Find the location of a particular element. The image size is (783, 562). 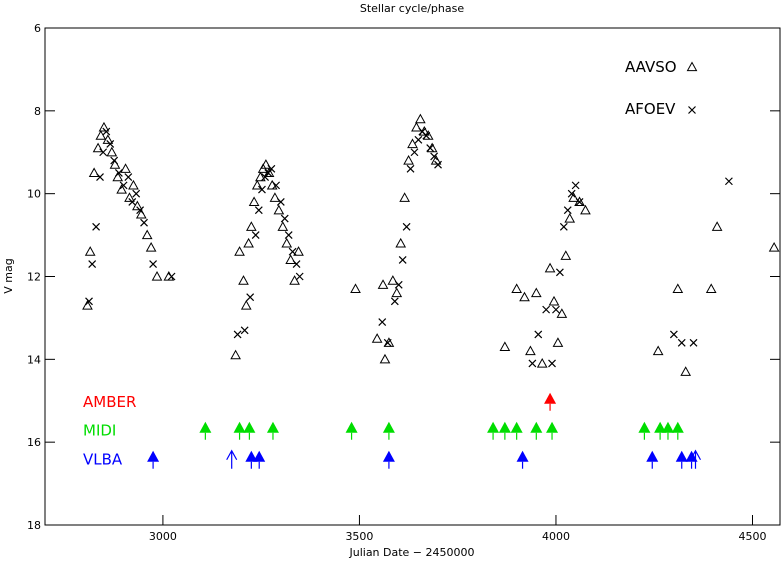

x2-axis-label: Stellar cycle/phase is located at coordinates (412, 8).